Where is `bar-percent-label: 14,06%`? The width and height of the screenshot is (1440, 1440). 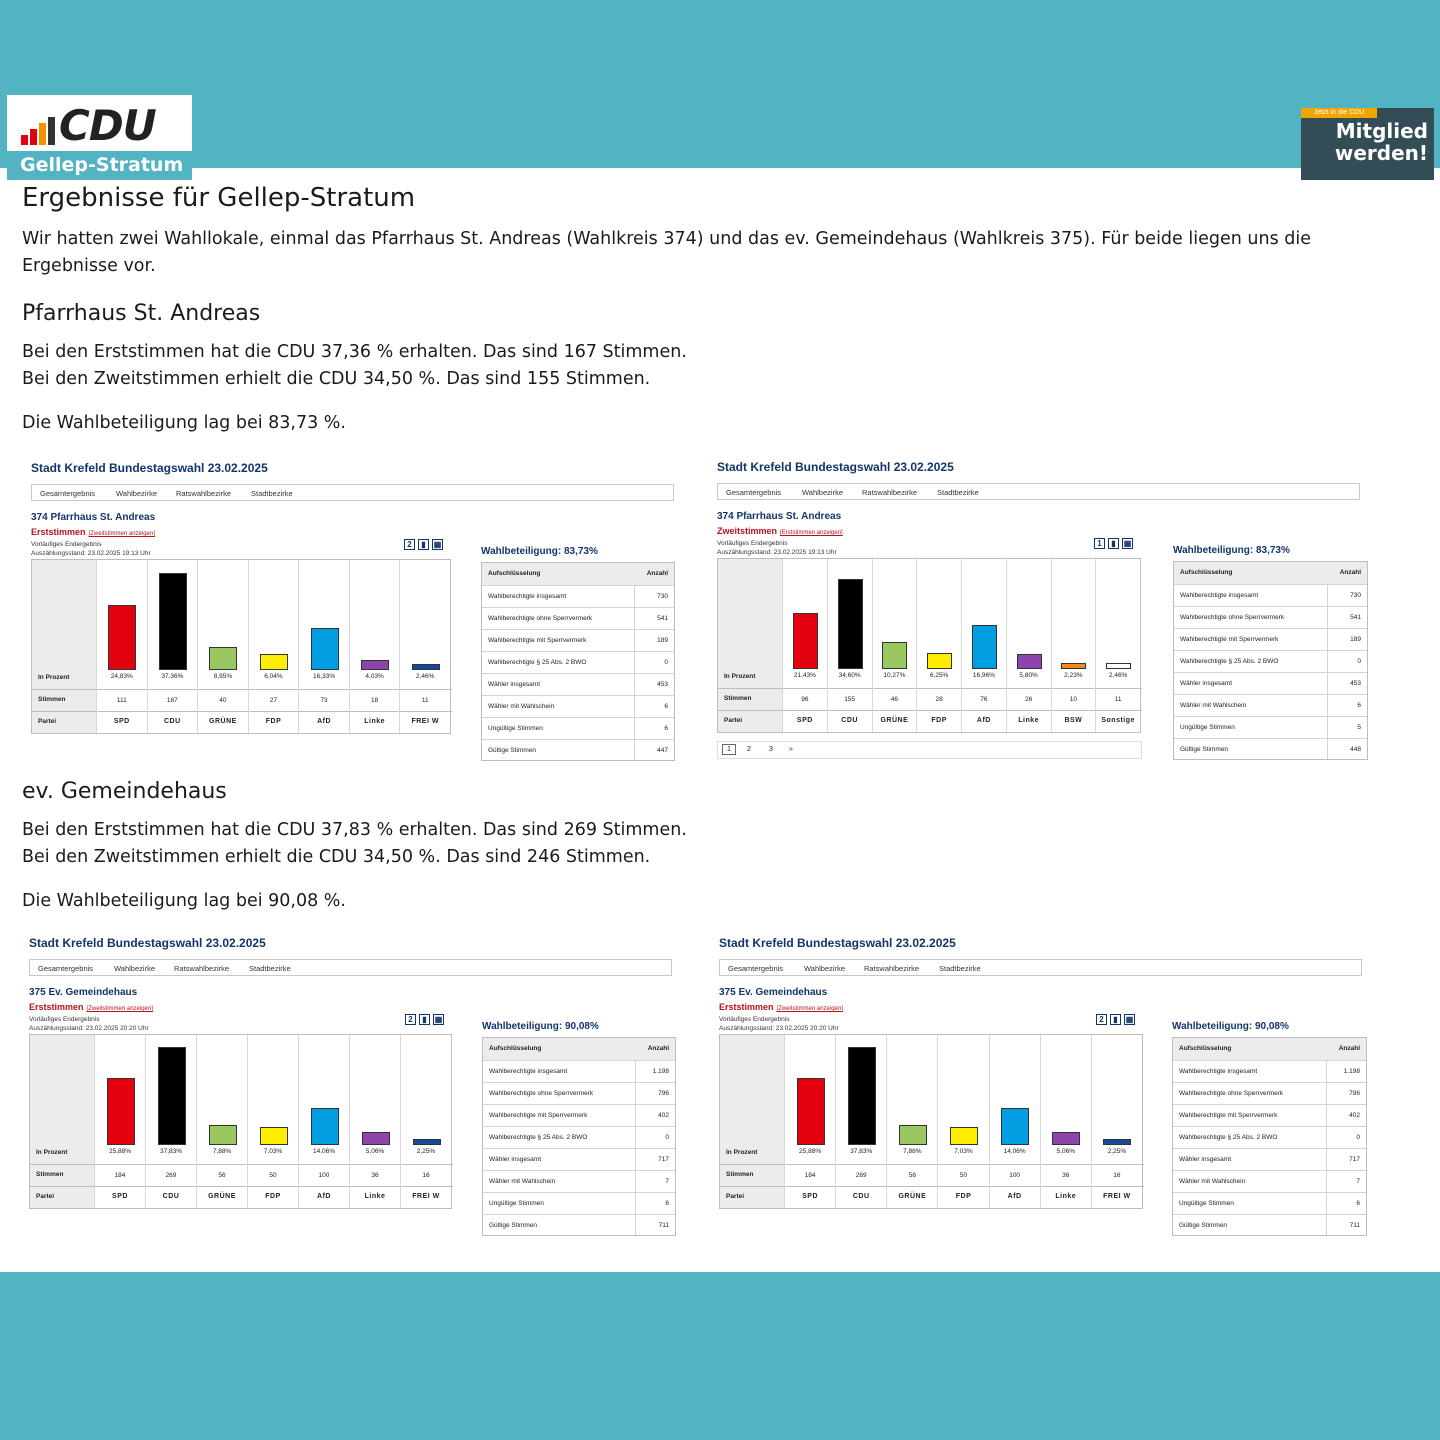
bar-percent-label: 14,06% is located at coordinates (324, 1151).